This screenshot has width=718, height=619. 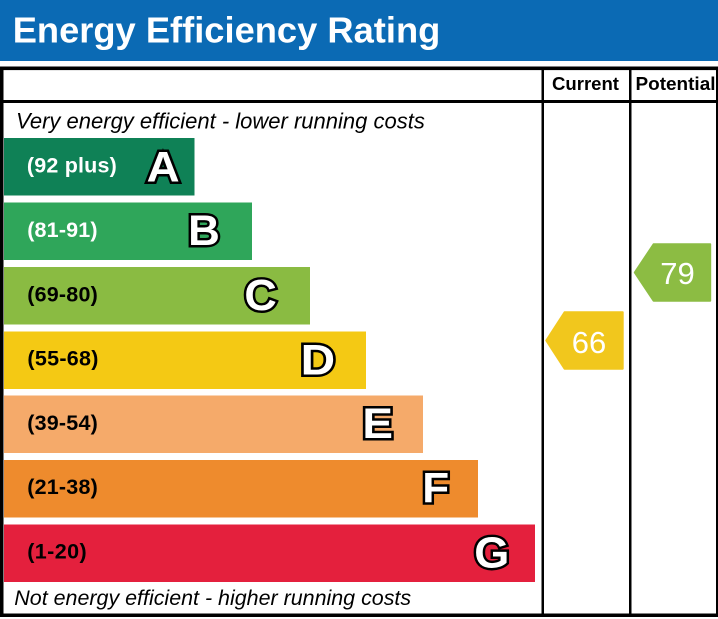 I want to click on svg-text: (69-80), so click(x=62, y=295).